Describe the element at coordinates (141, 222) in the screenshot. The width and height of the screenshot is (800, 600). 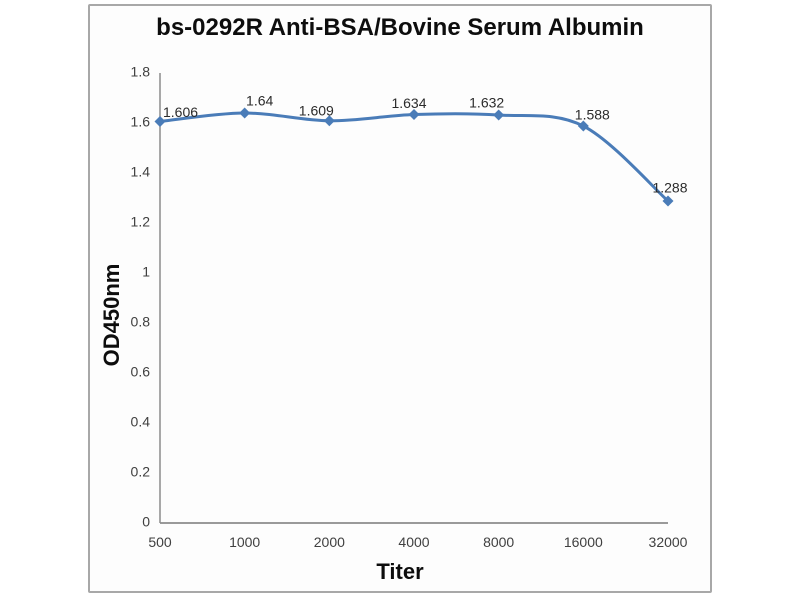
I see `y-tick-label: 1.2` at that location.